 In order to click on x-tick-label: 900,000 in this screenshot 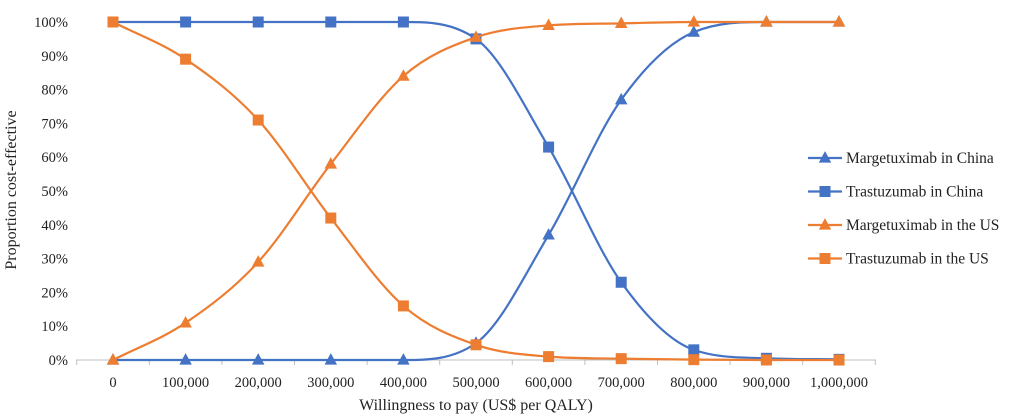, I will do `click(766, 383)`.